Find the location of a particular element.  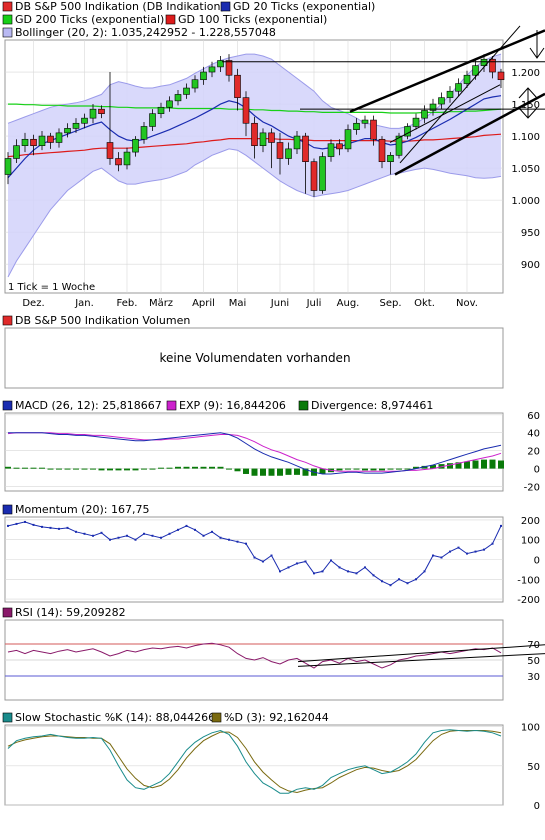

macd-plot: 60 40 20 0 -20 is located at coordinates (272, 452).